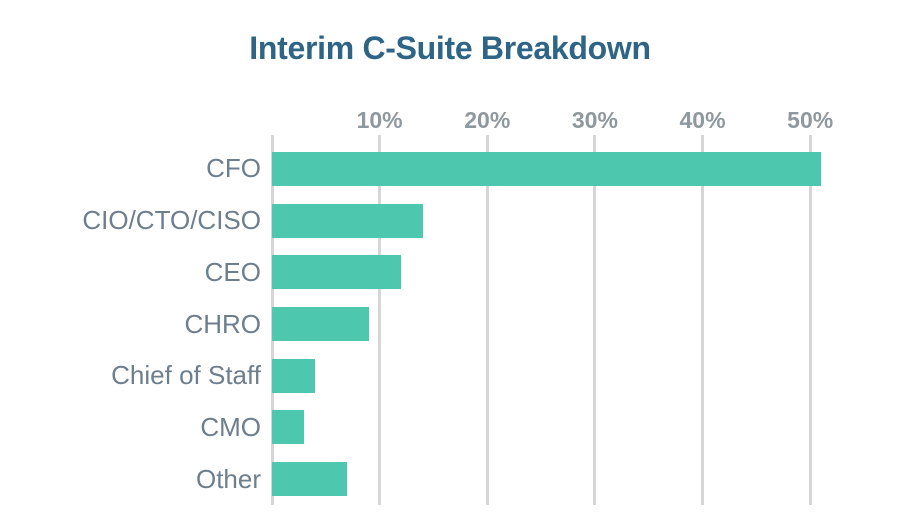 Image resolution: width=900 pixels, height=528 pixels. Describe the element at coordinates (232, 271) in the screenshot. I see `category-label: CEO` at that location.